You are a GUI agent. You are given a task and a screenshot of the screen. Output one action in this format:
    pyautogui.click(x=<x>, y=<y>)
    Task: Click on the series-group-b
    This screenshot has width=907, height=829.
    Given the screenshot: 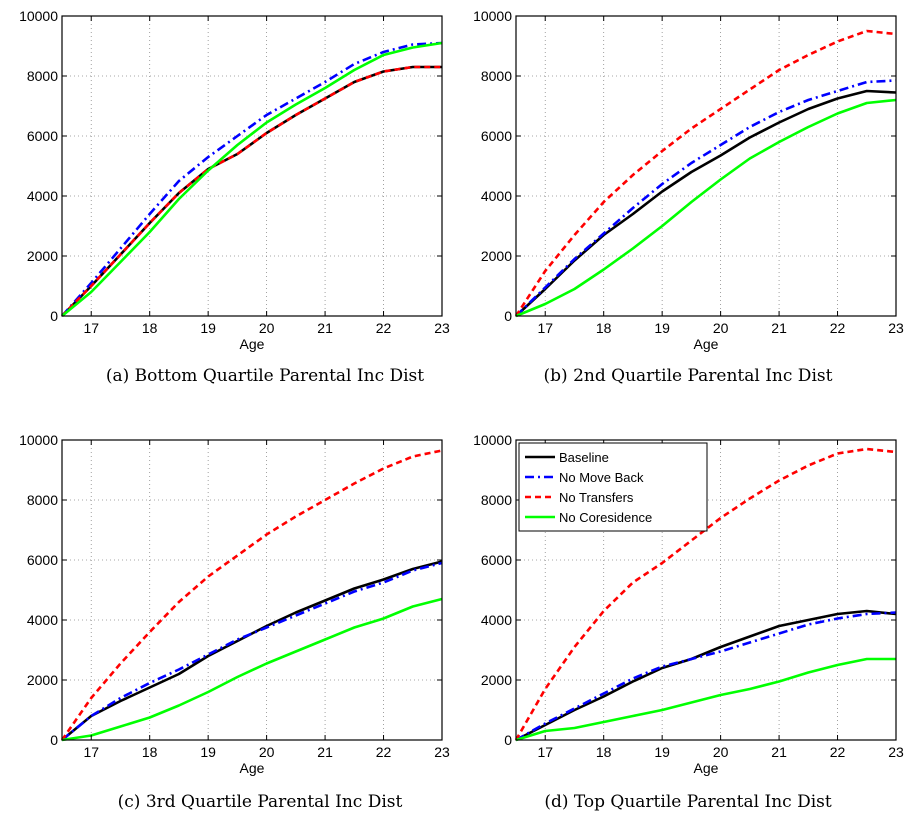 What is the action you would take?
    pyautogui.click(x=705, y=173)
    